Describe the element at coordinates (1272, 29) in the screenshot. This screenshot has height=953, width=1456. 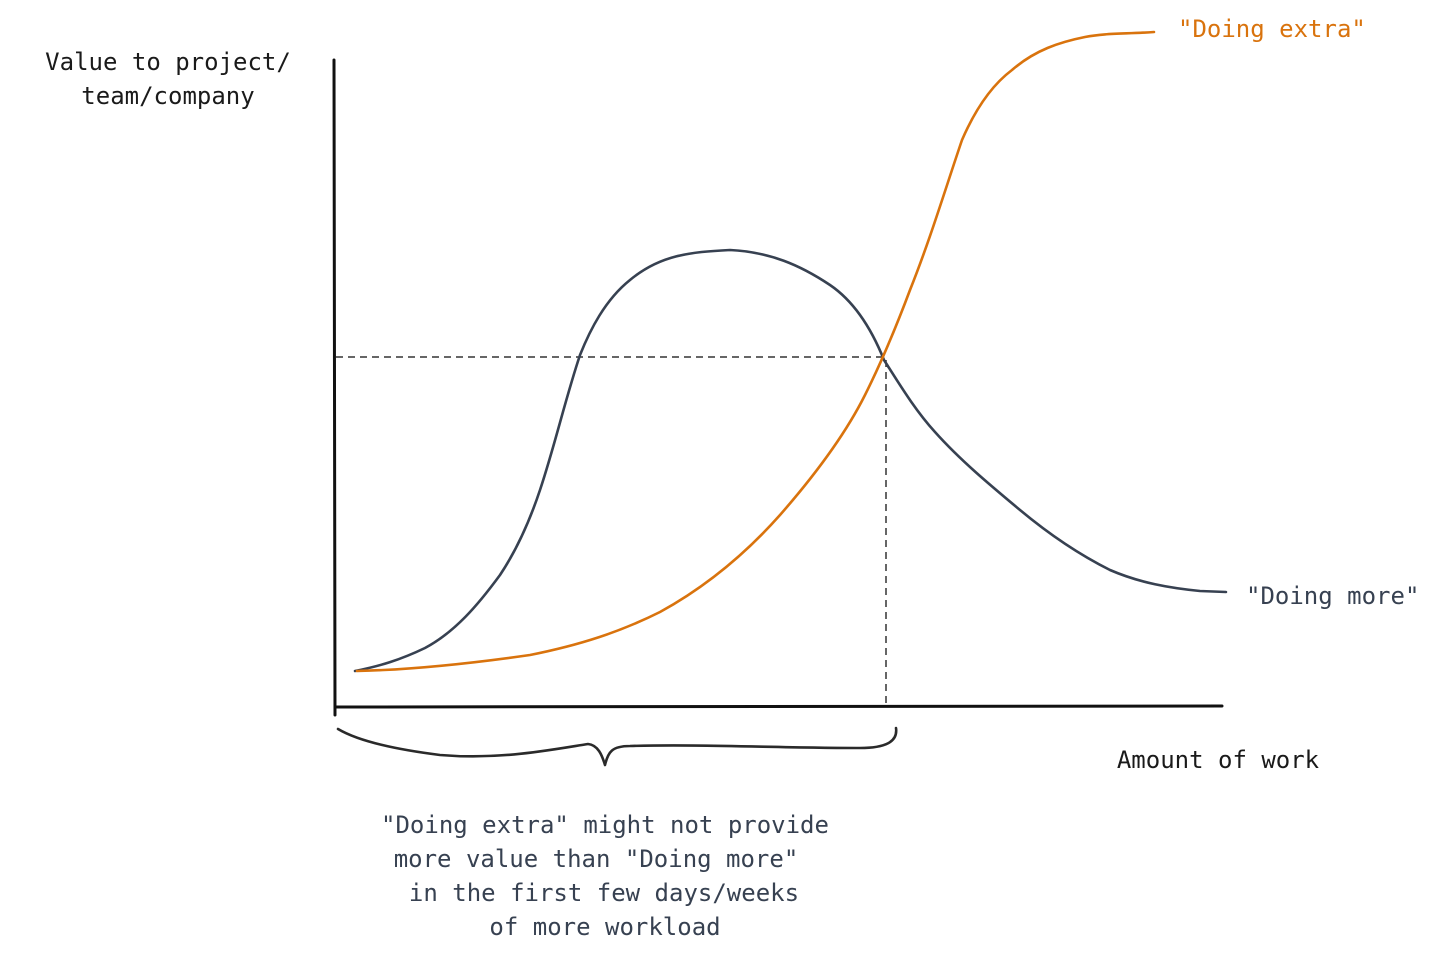
I see `doing-extra-label: "Doing extra"` at that location.